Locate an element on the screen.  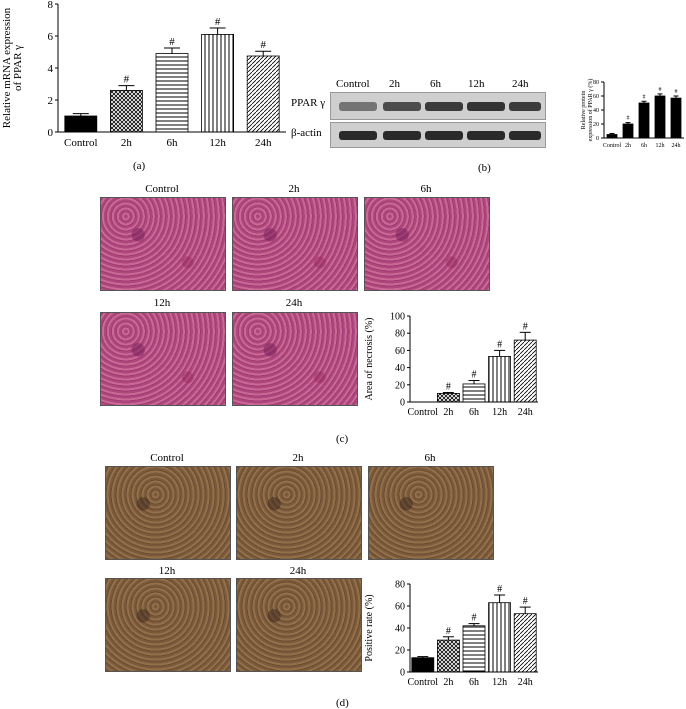
micro-d-label-2h: 2h is located at coordinates (298, 458).